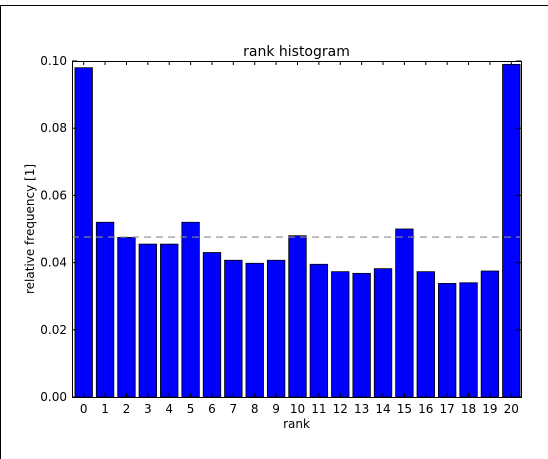 The width and height of the screenshot is (548, 459). Describe the element at coordinates (53, 195) in the screenshot. I see `y-tick-label-0.06: 0.06` at that location.